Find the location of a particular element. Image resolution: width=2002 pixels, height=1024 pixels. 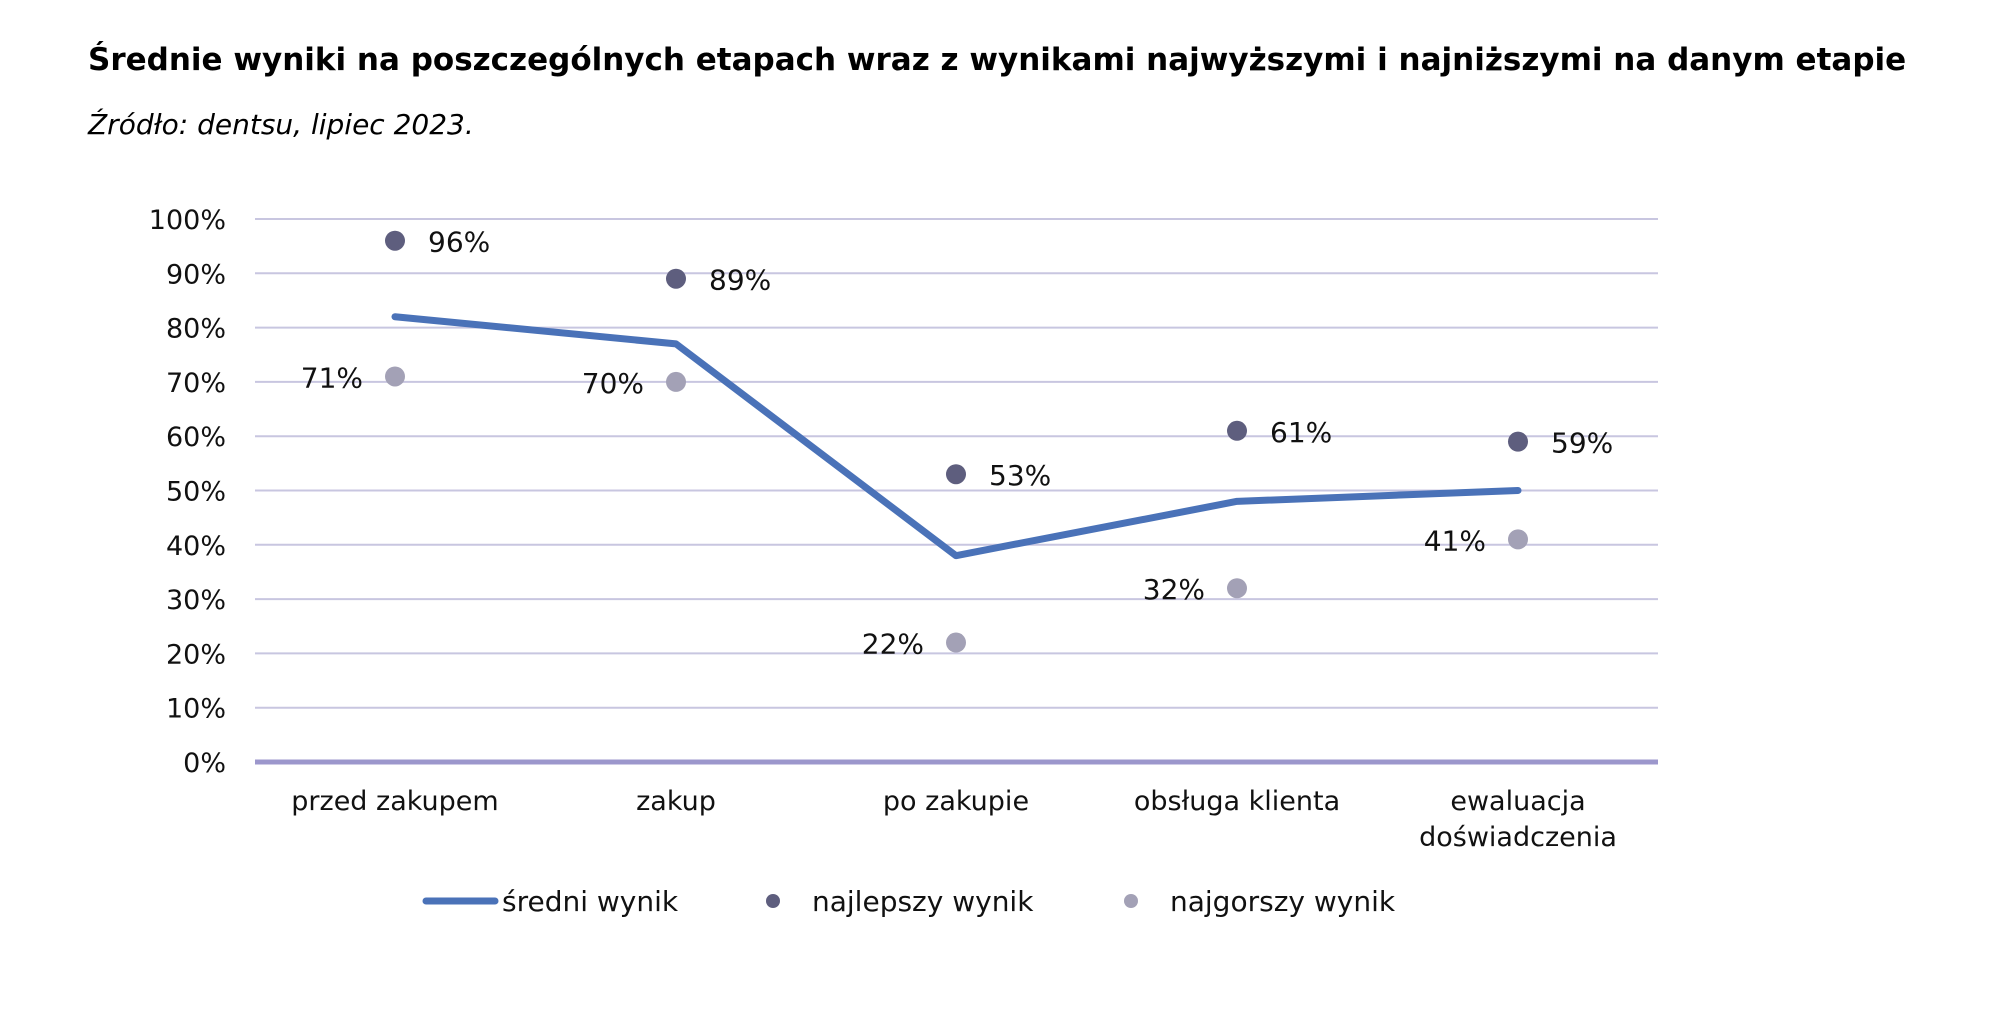

y-tick-label: 90% is located at coordinates (196, 274).